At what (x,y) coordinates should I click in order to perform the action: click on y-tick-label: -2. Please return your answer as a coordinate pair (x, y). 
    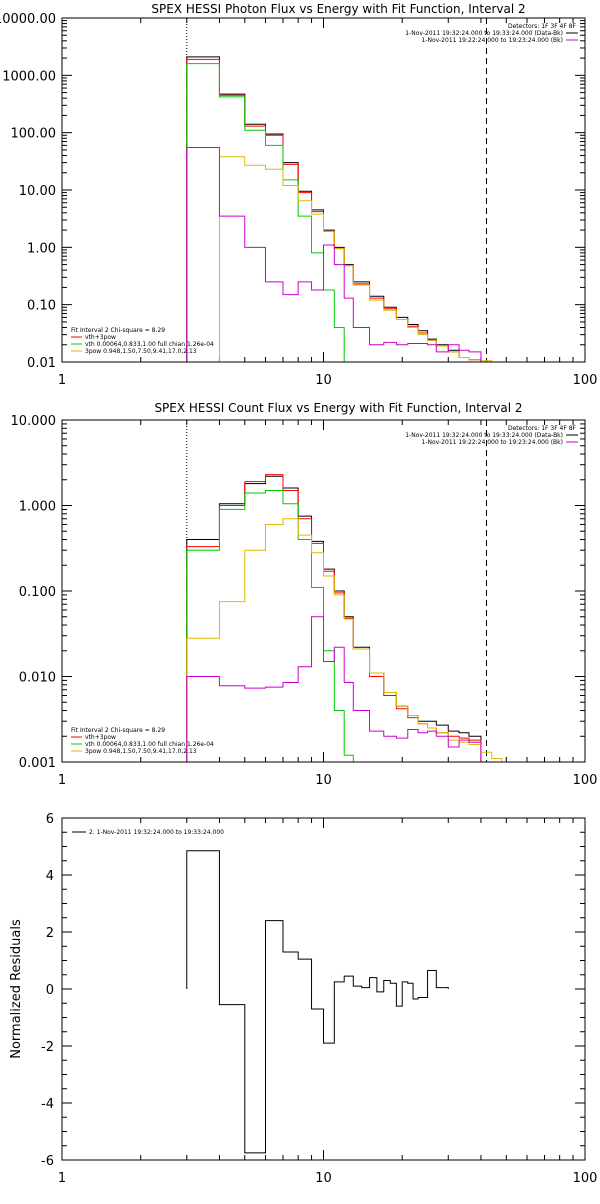
    Looking at the image, I should click on (47, 1047).